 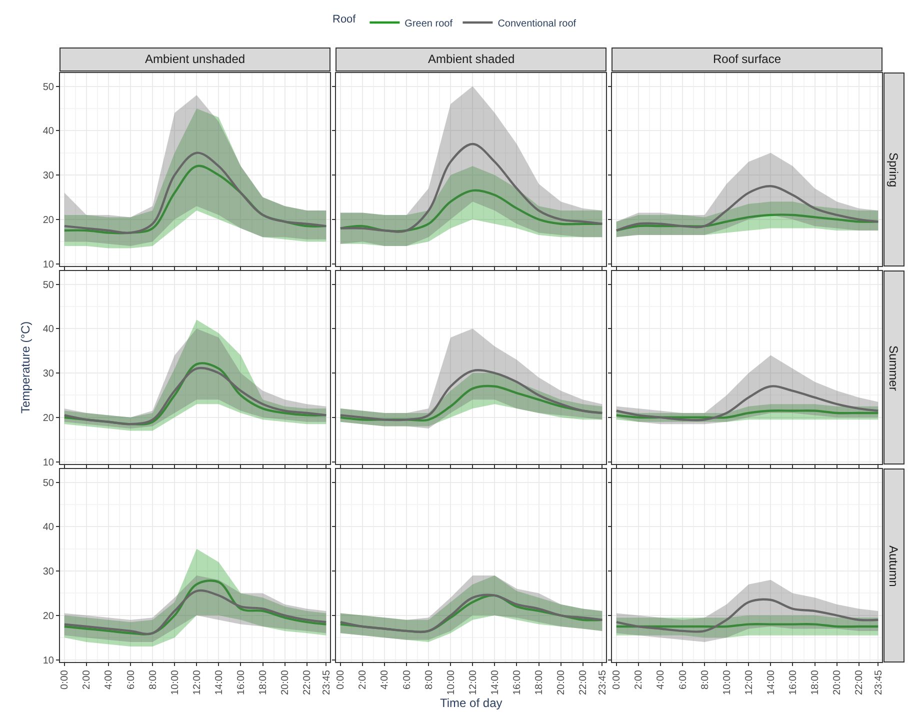 What do you see at coordinates (537, 24) in the screenshot?
I see `legend-label: Conventional roof` at bounding box center [537, 24].